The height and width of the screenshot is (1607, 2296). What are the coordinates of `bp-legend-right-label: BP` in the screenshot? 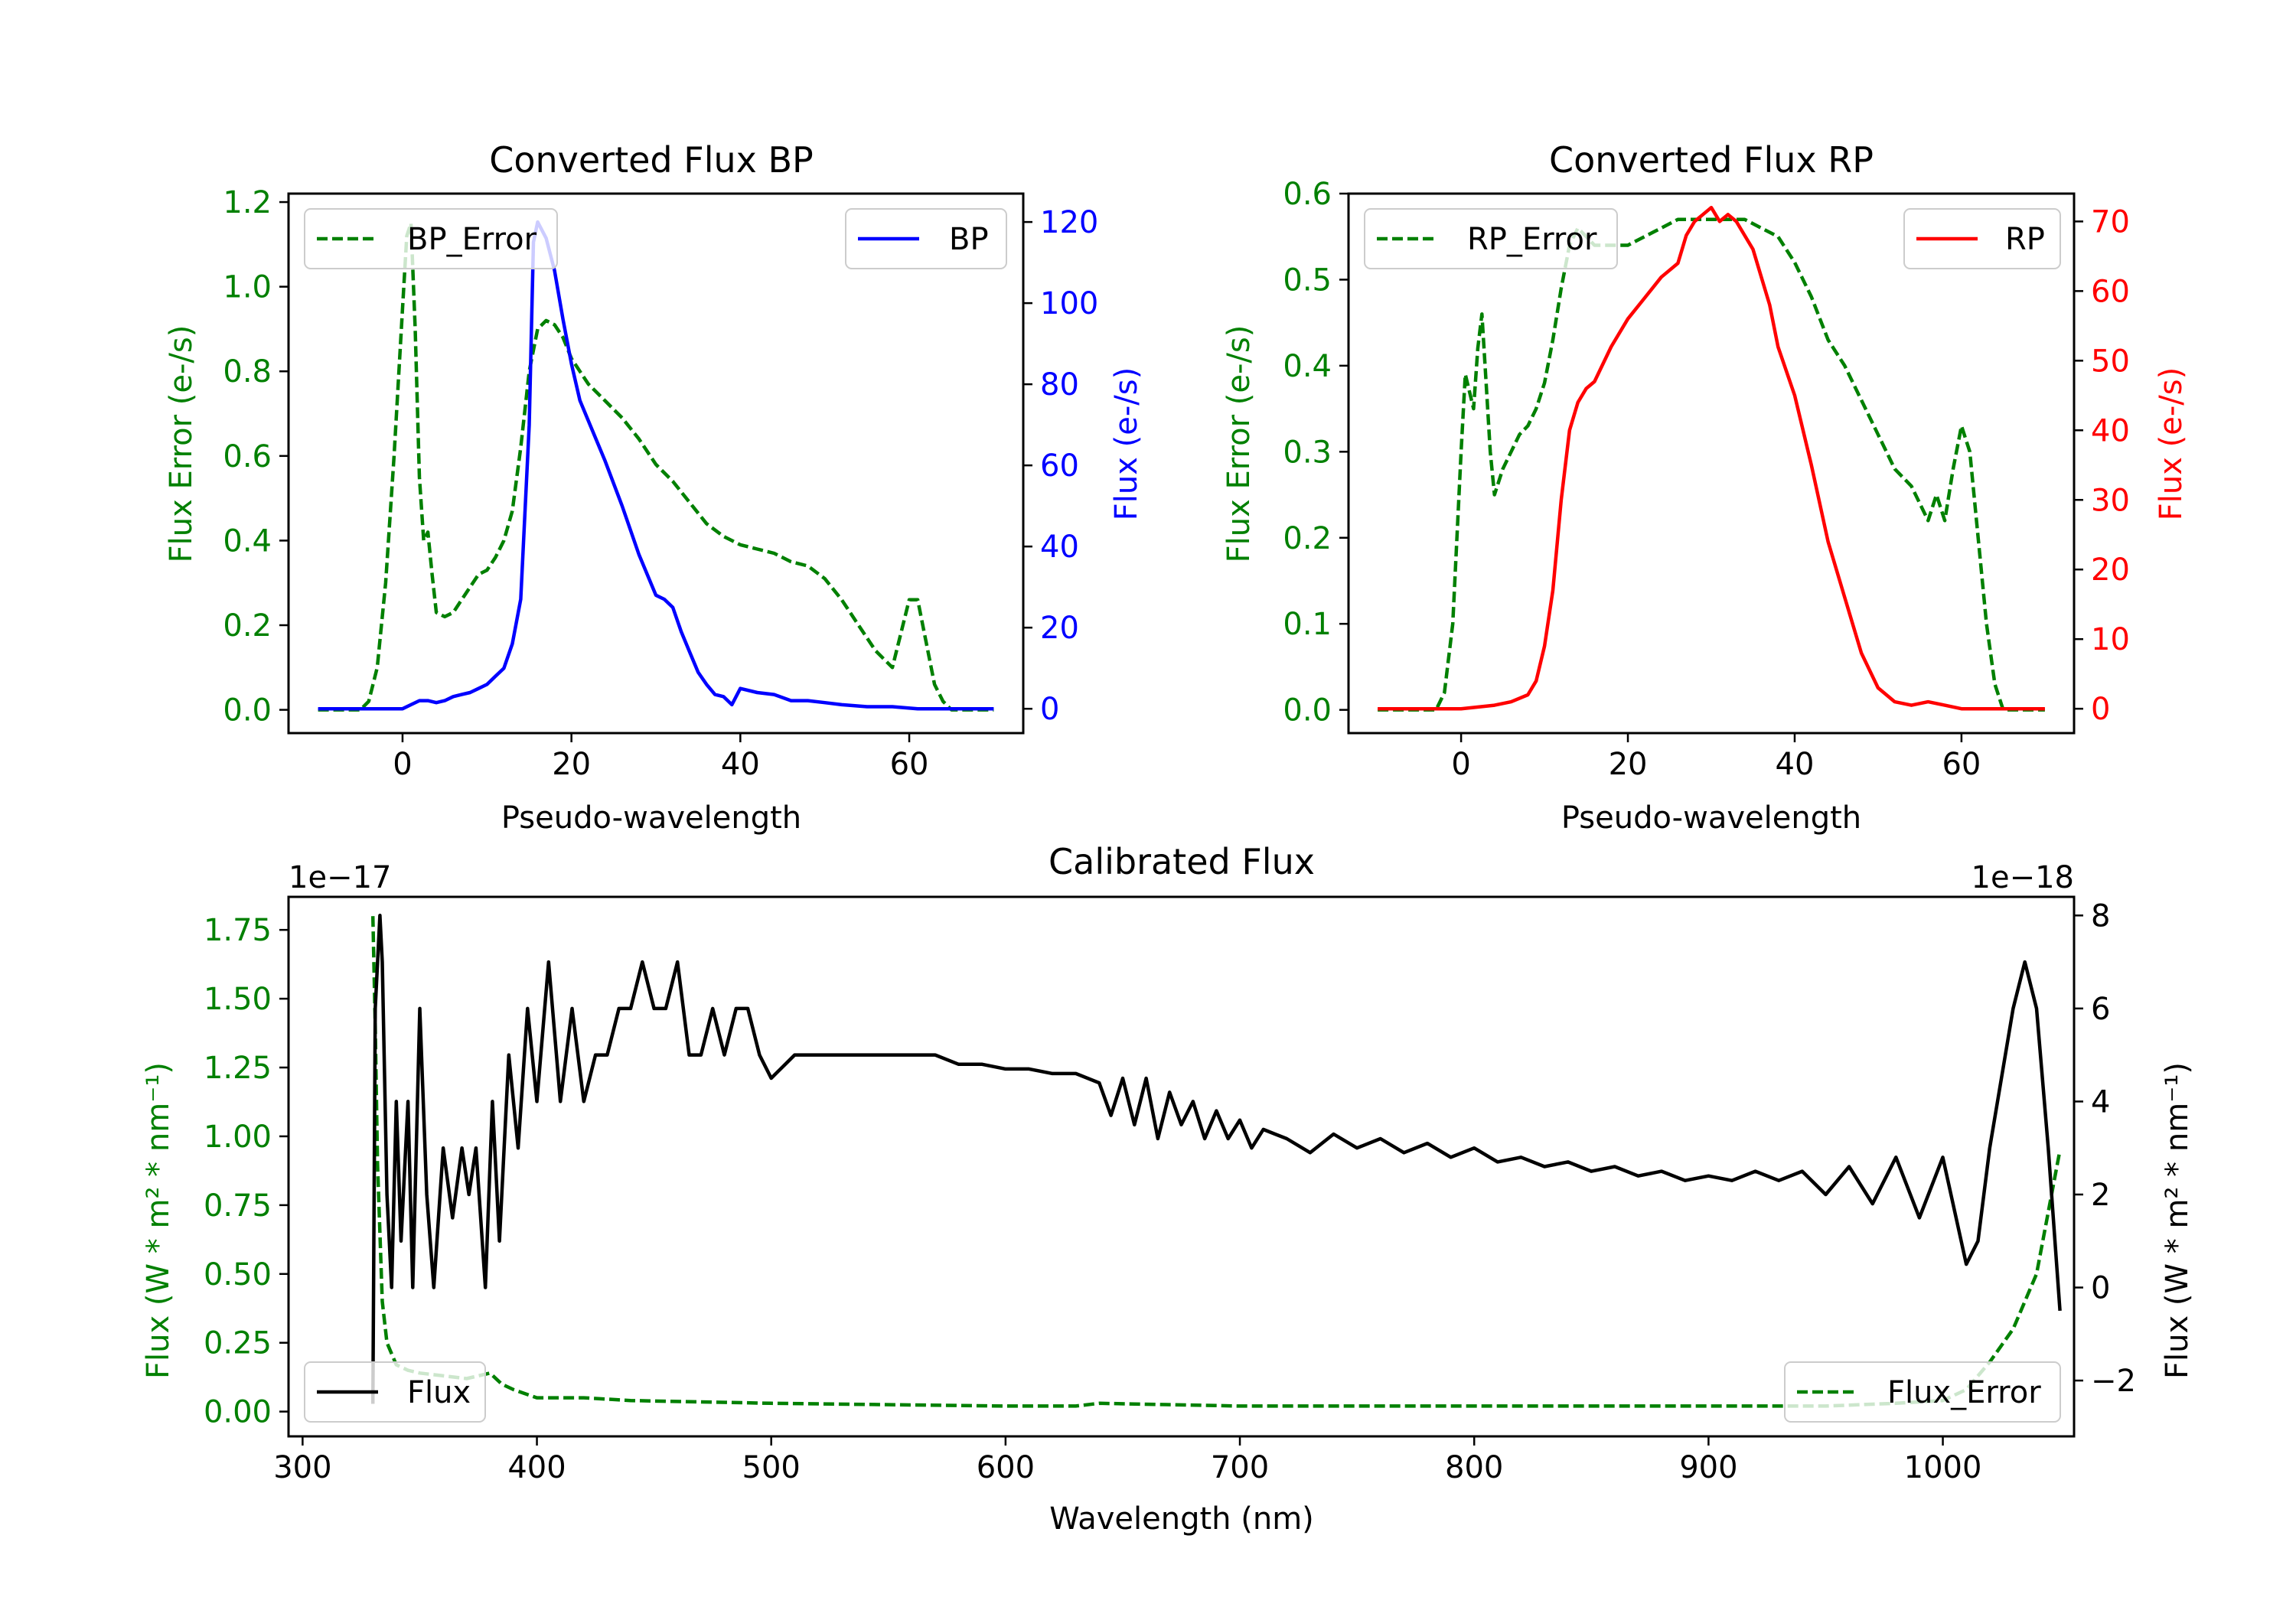 It's located at (969, 239).